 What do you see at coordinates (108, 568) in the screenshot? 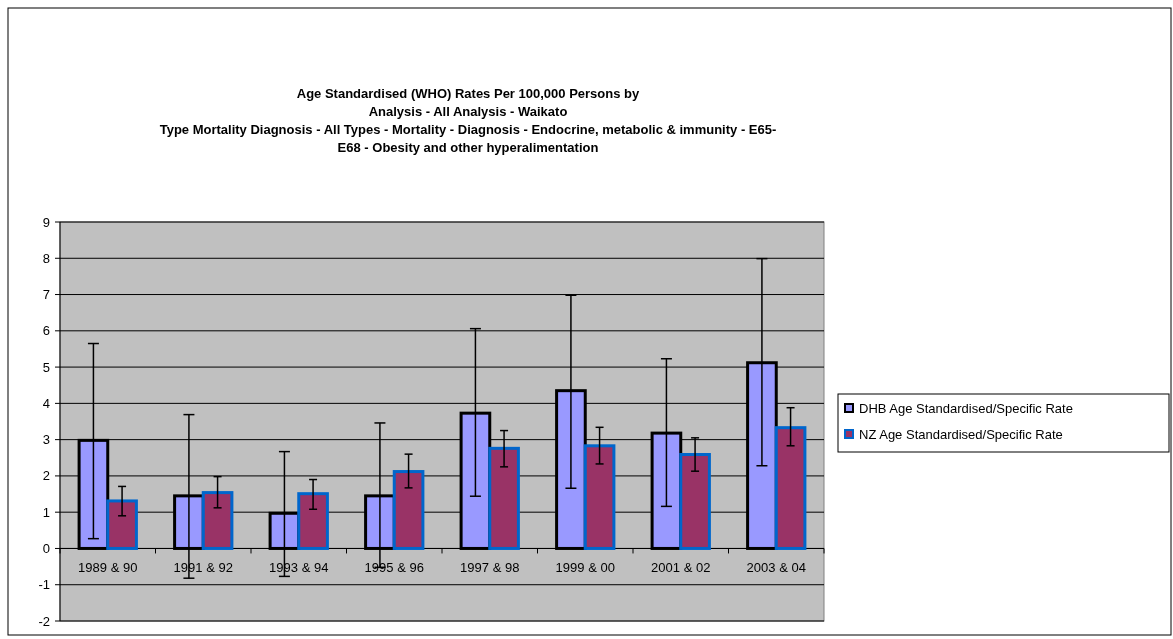
I see `x-tick-label: 1989 & 90` at bounding box center [108, 568].